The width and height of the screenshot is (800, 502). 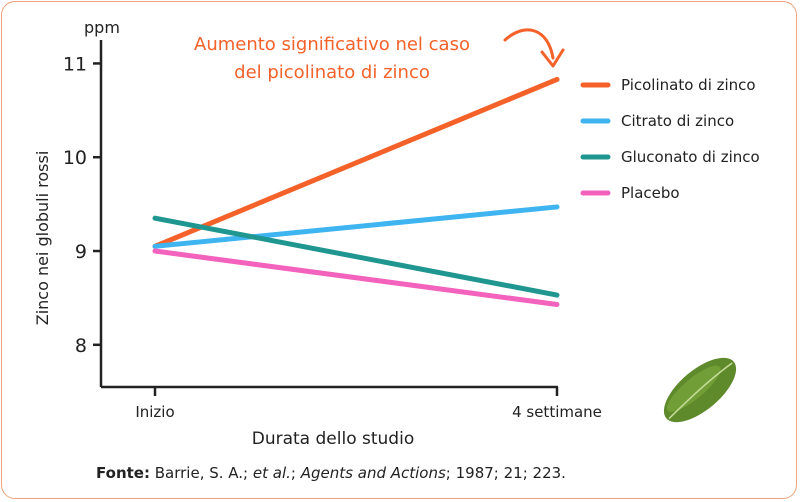 What do you see at coordinates (690, 157) in the screenshot?
I see `legend-label: Gluconato di zinco` at bounding box center [690, 157].